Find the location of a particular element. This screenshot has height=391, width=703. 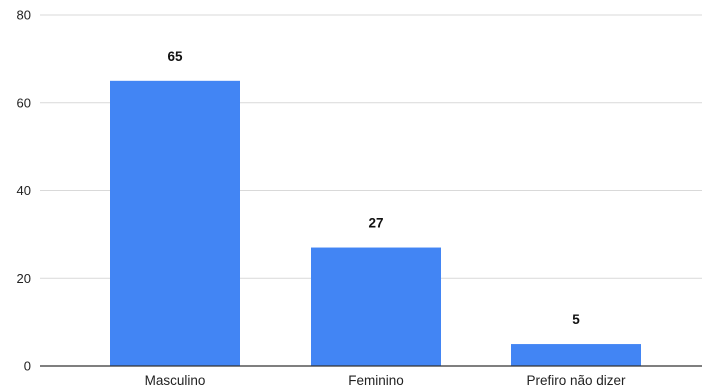

data-label: 65 is located at coordinates (175, 56).